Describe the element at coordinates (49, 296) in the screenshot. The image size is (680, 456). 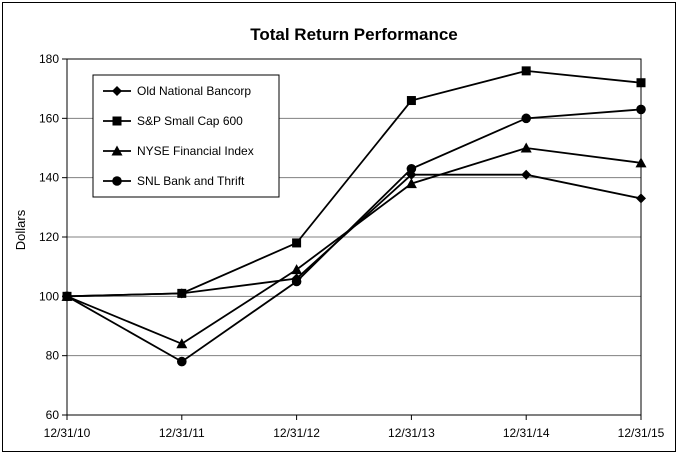
I see `y-tick-label: 100` at that location.